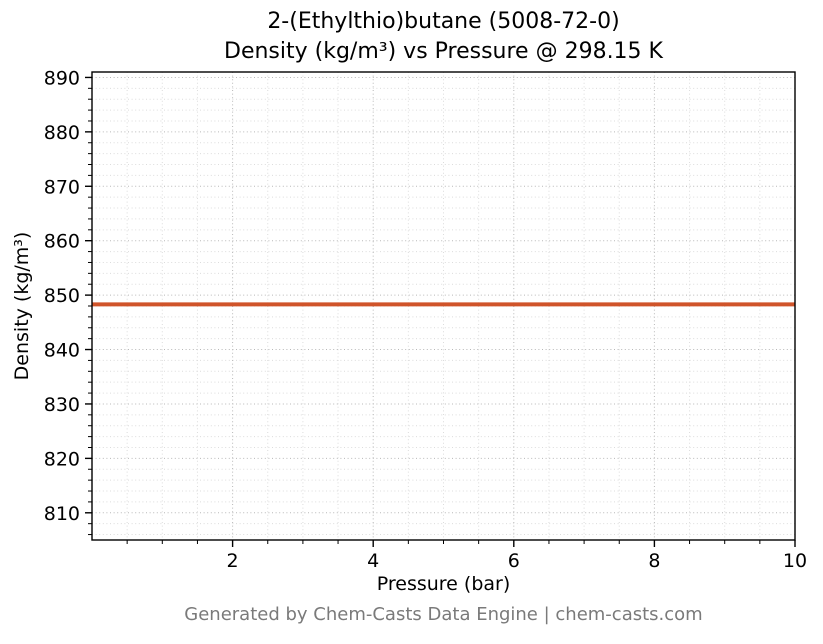 The width and height of the screenshot is (823, 644). What do you see at coordinates (443, 51) in the screenshot?
I see `chart-subtitle: Density (kg/m³) vs Pressure @ 298.15 K` at bounding box center [443, 51].